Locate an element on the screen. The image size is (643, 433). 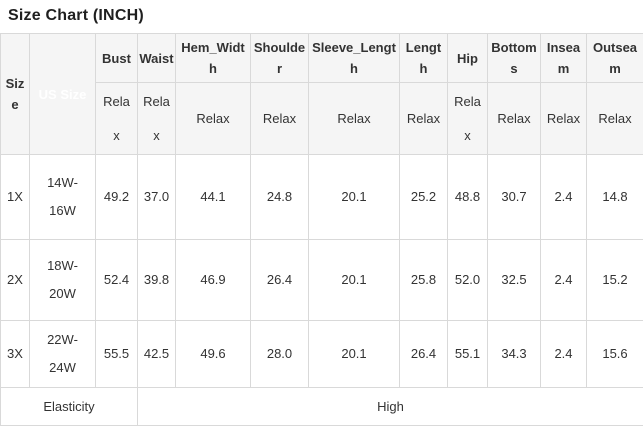
size-cell: 3X is located at coordinates (15, 354).